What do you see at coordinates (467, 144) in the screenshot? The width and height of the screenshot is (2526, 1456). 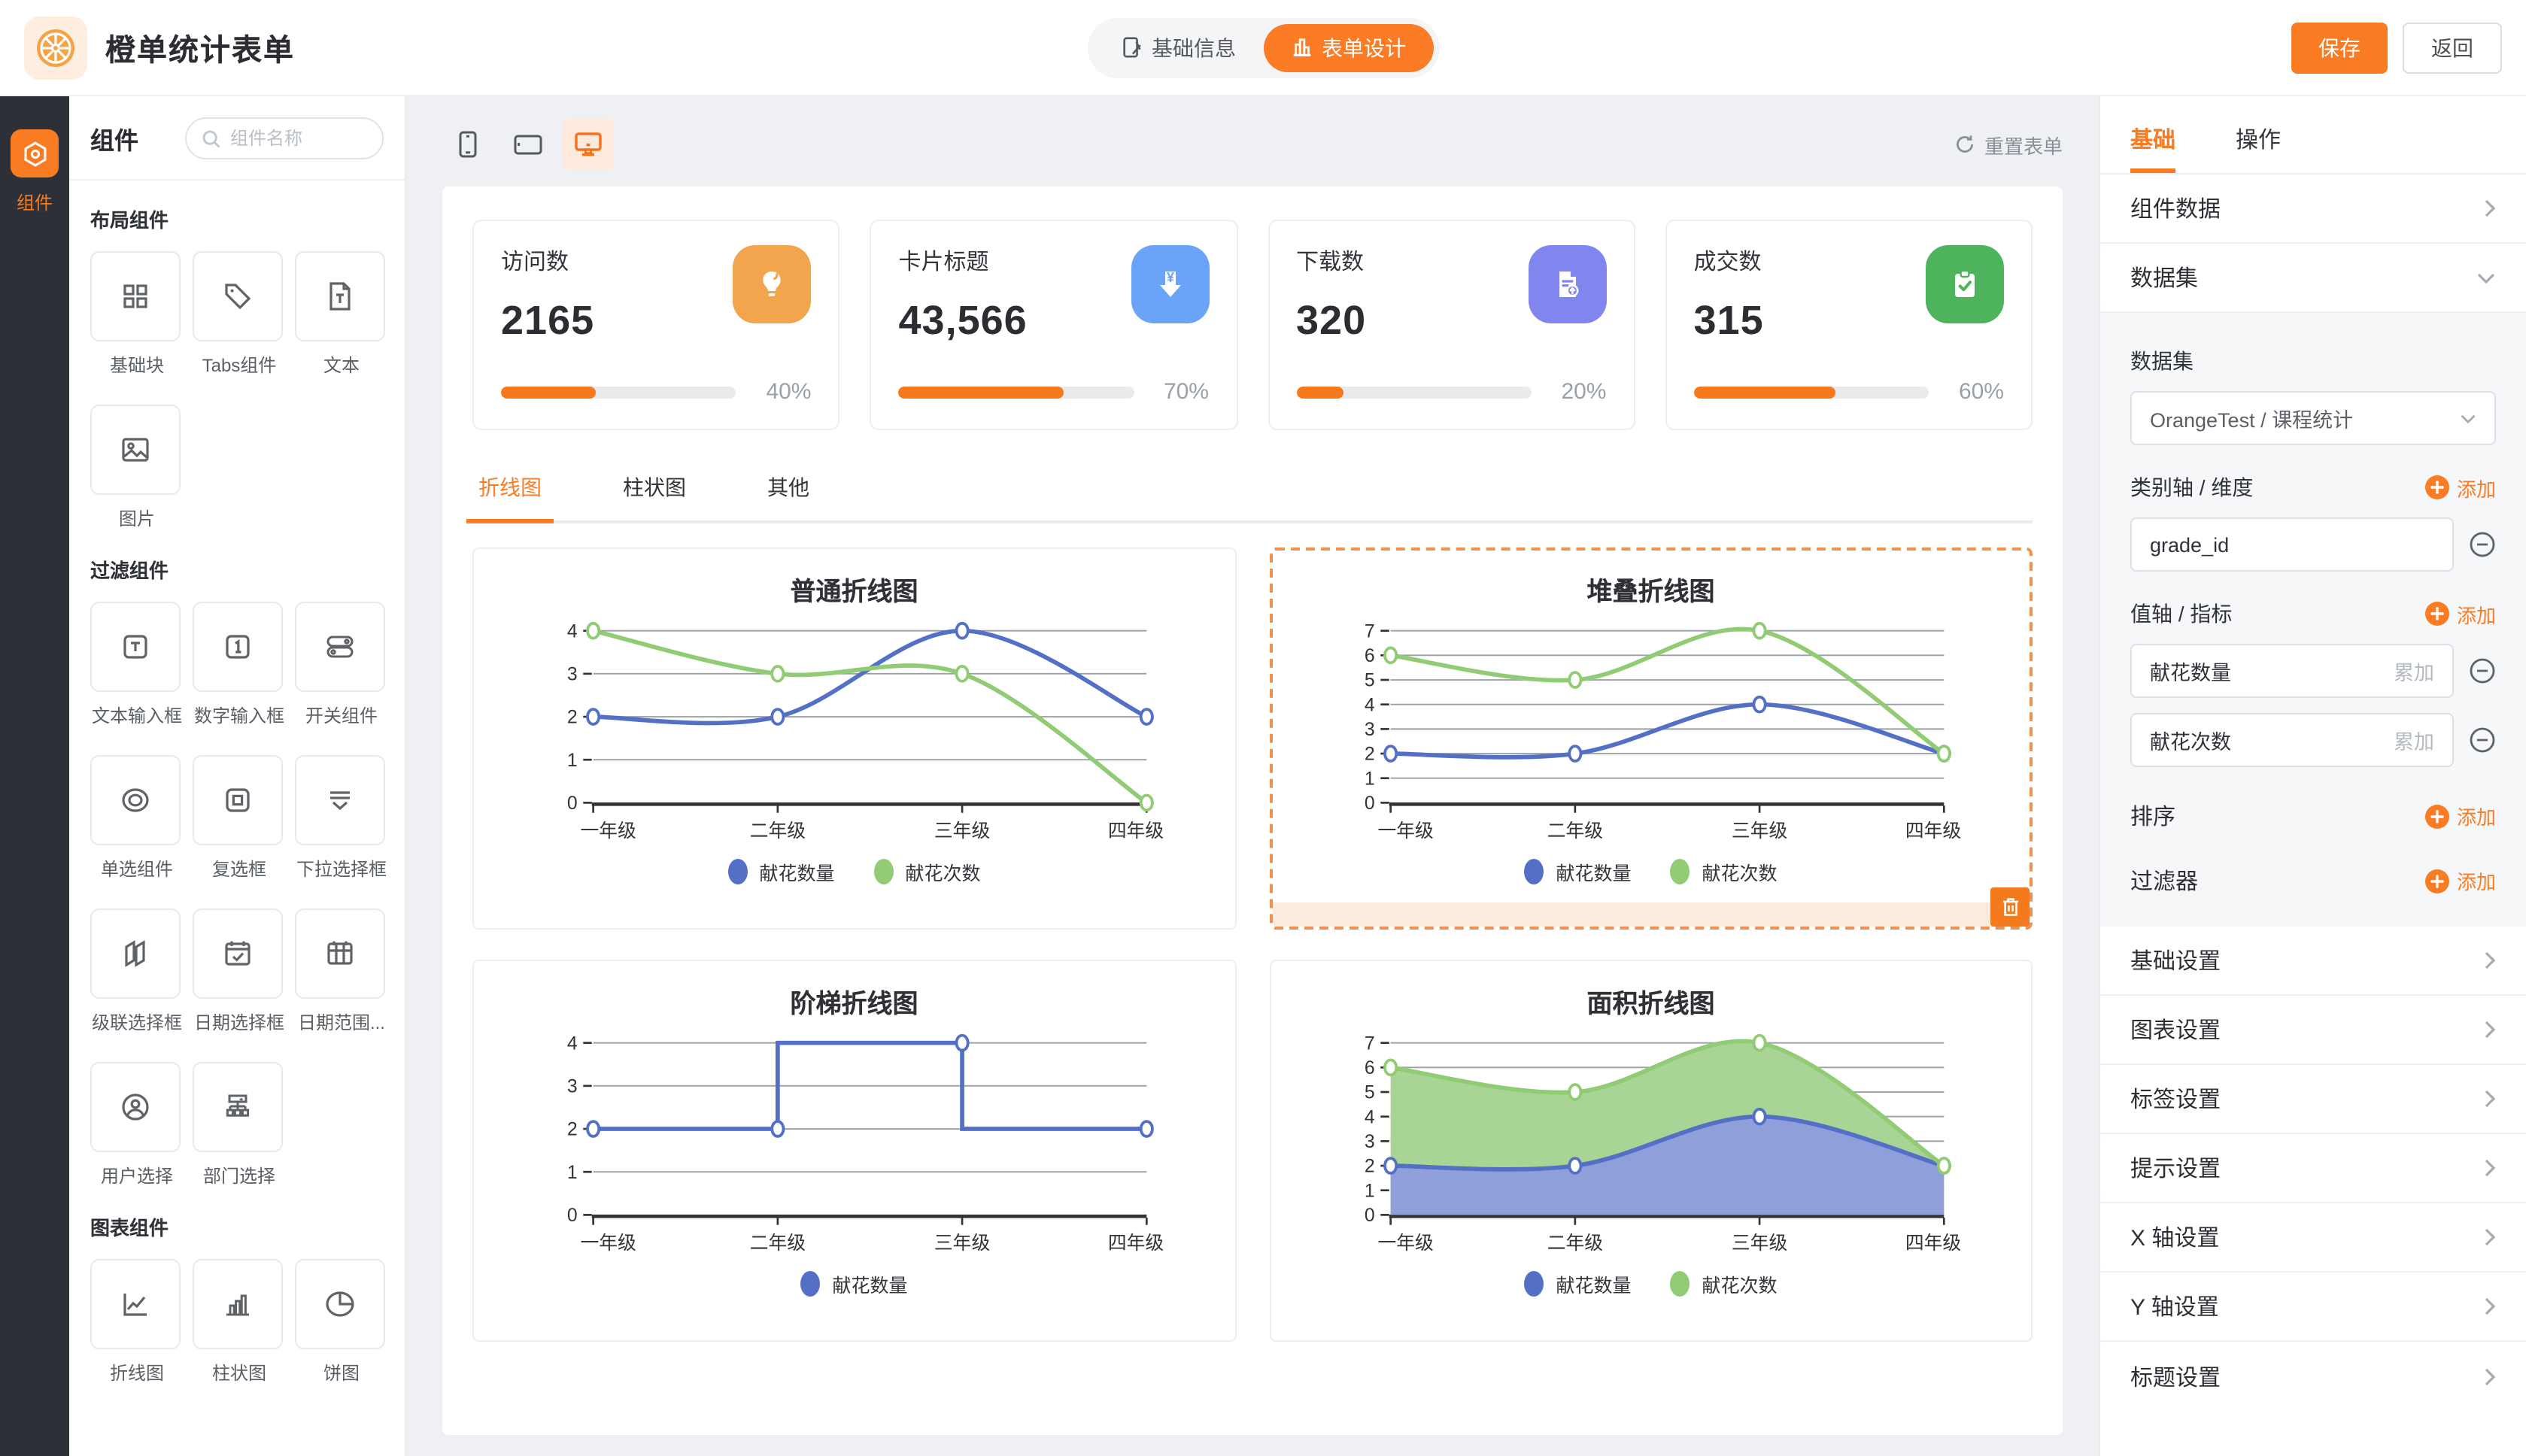 I see `device-phone-button` at bounding box center [467, 144].